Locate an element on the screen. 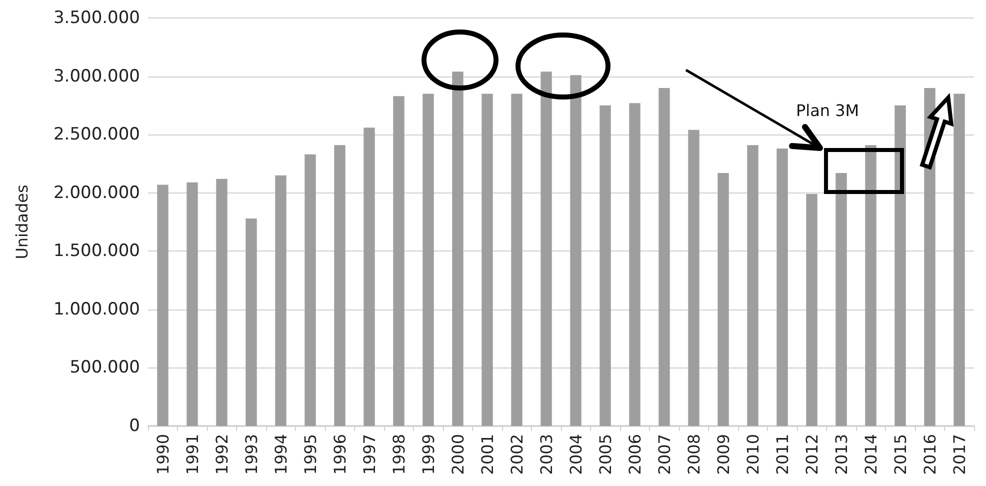 This screenshot has width=986, height=486. x-tick-label: 1993 is located at coordinates (251, 454).